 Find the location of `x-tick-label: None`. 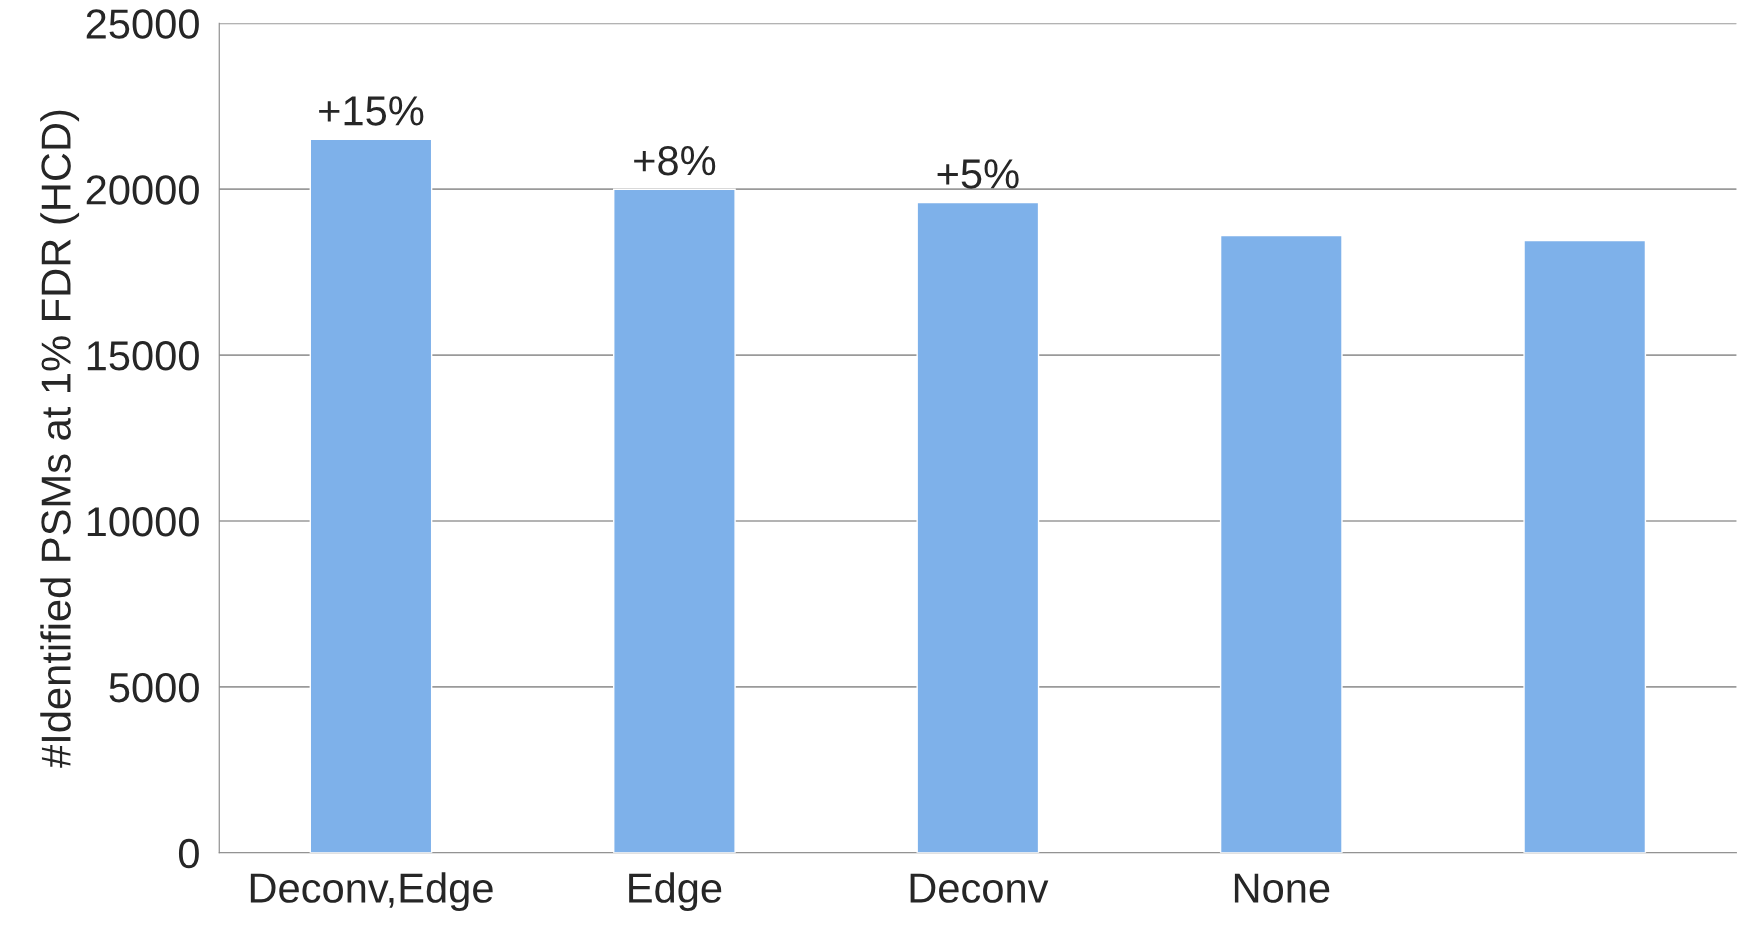

x-tick-label: None is located at coordinates (1282, 888).